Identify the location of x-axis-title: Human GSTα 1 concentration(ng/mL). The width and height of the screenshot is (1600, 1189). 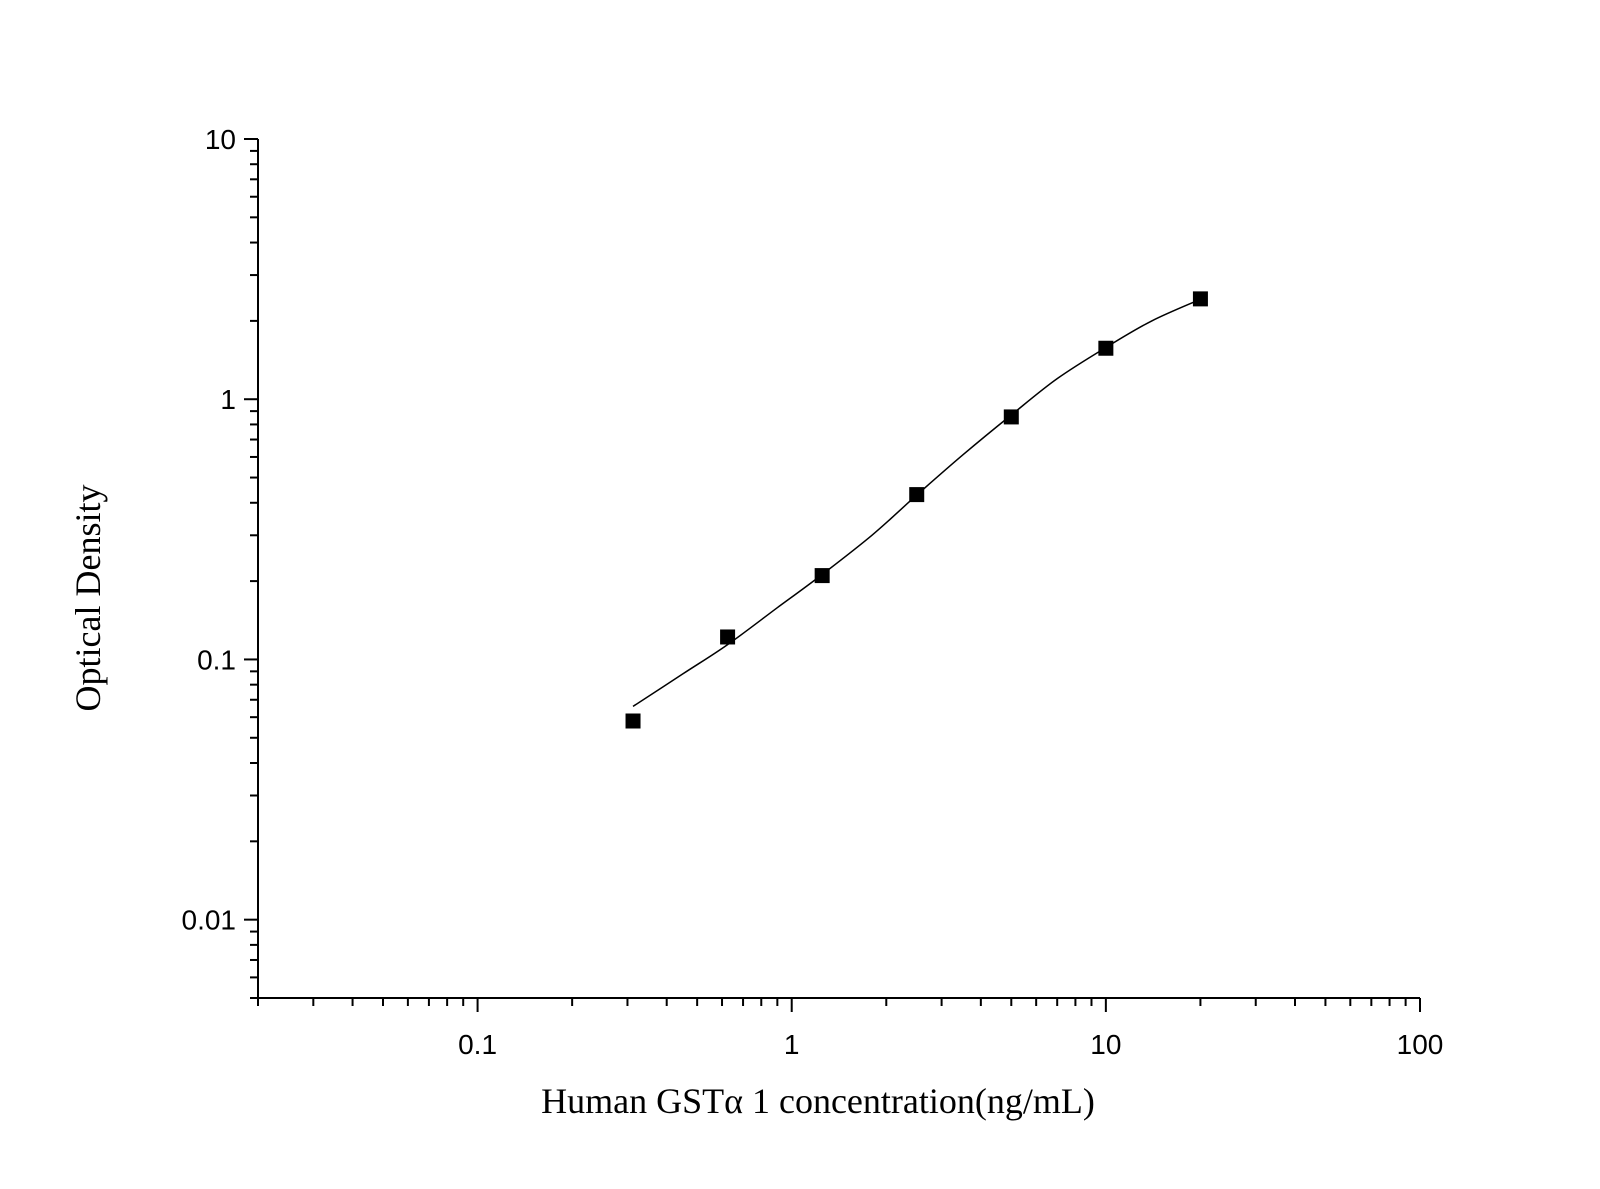
(818, 1101).